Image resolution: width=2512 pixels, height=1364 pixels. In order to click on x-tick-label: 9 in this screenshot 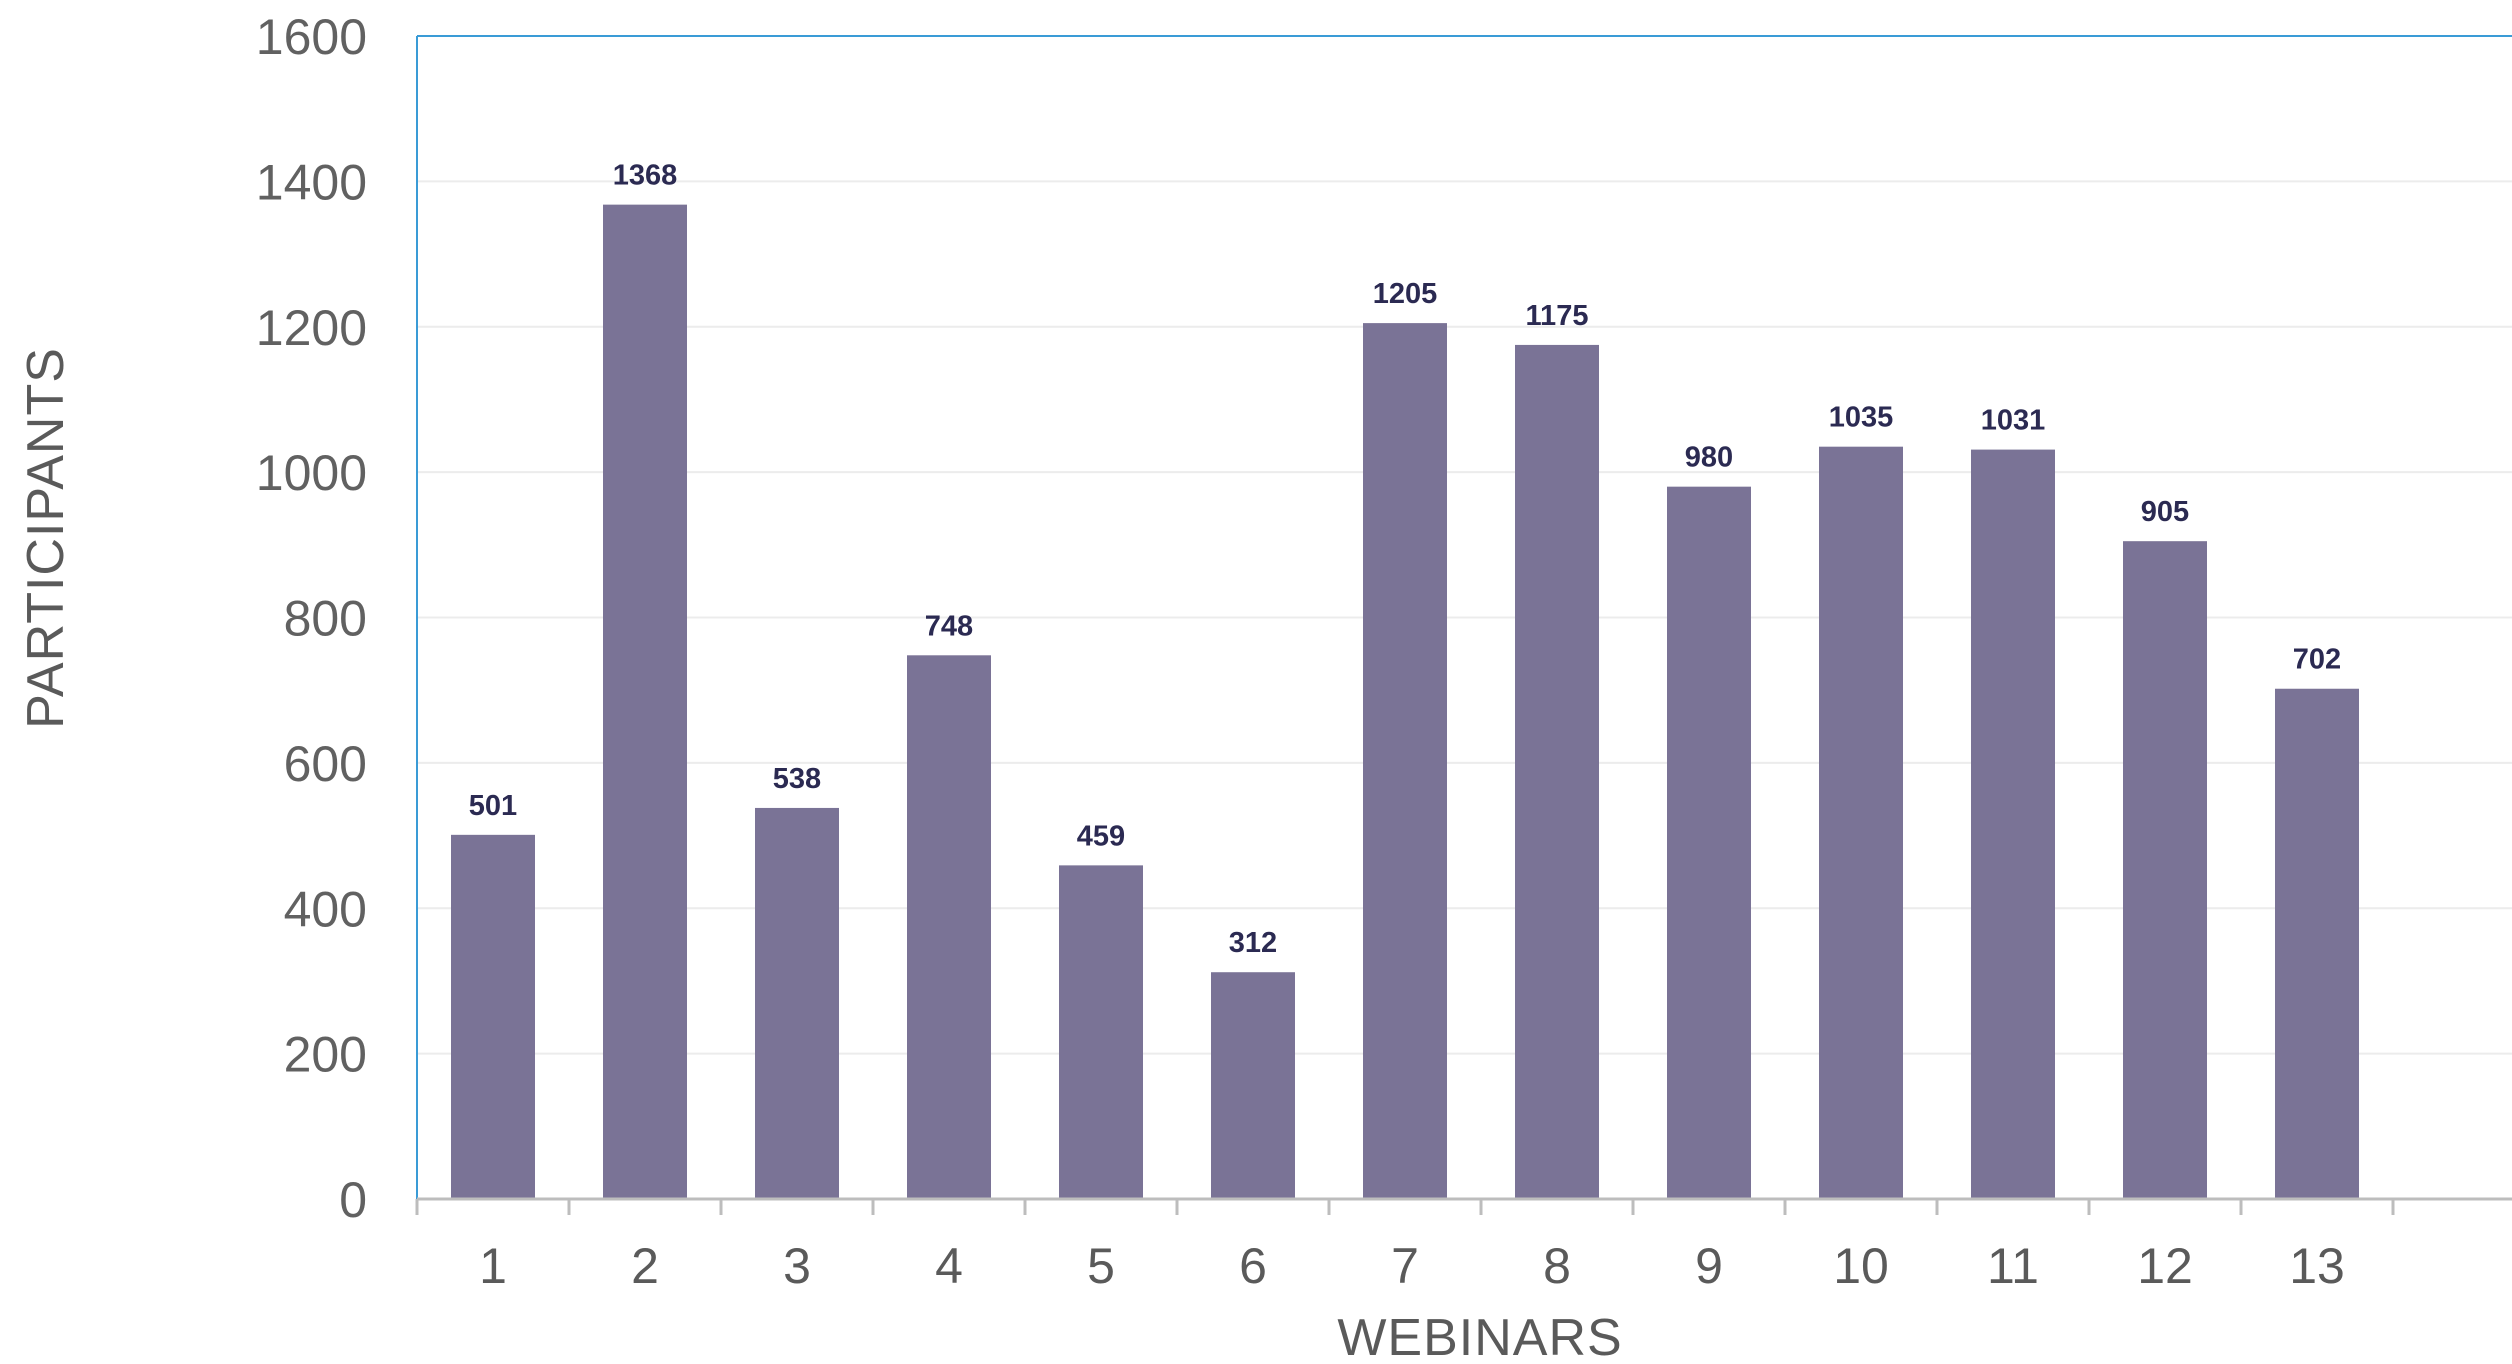, I will do `click(1709, 1266)`.